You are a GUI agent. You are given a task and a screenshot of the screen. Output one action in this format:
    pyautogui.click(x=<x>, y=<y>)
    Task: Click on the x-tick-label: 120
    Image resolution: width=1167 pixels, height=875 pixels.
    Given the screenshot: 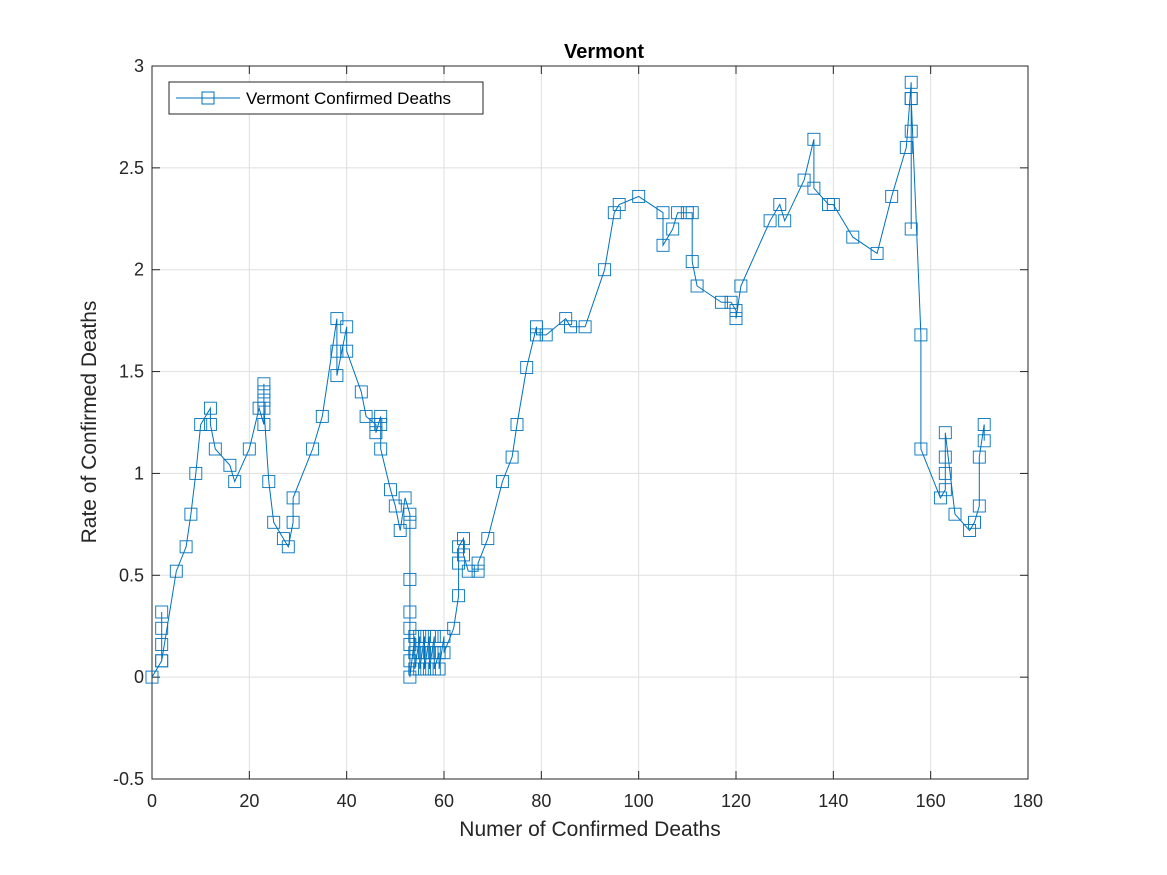 What is the action you would take?
    pyautogui.click(x=736, y=801)
    